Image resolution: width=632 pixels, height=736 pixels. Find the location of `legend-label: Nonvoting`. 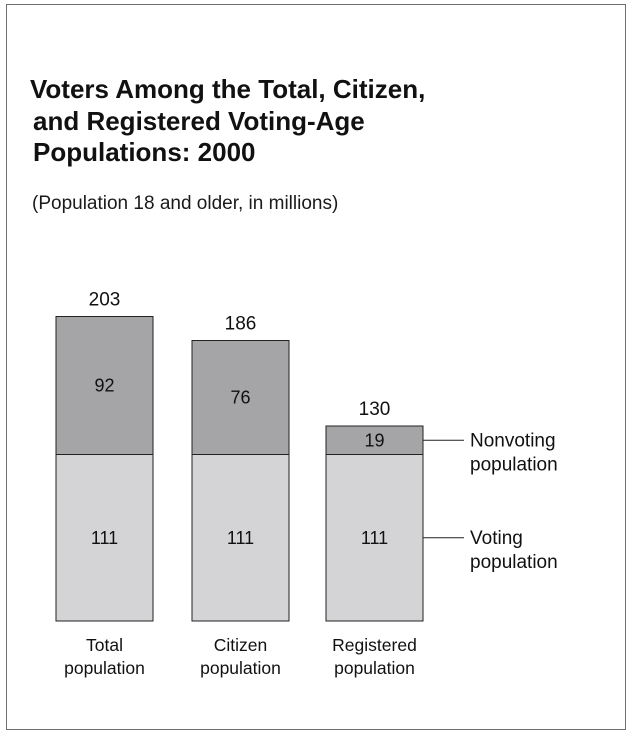

legend-label: Nonvoting is located at coordinates (513, 440).